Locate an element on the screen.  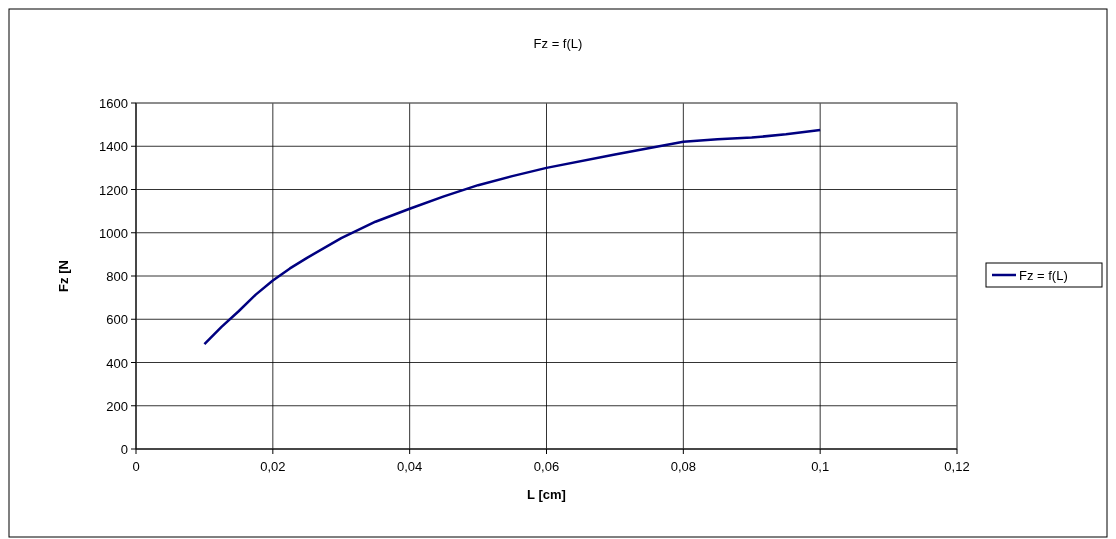
y-tick-label: 1000 is located at coordinates (113, 233).